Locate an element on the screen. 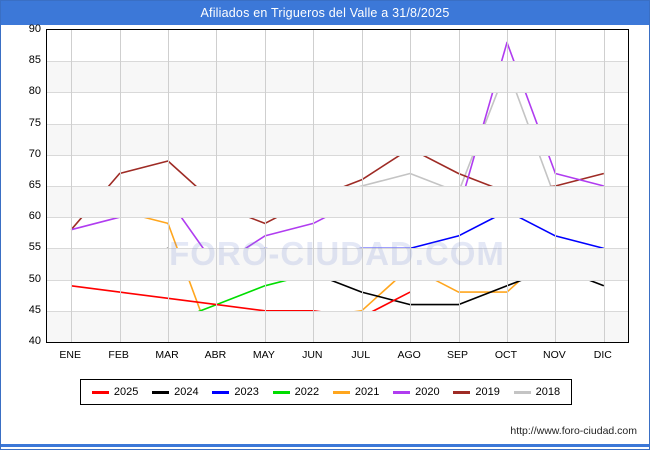  y-tick-label: 65 is located at coordinates (34, 185).